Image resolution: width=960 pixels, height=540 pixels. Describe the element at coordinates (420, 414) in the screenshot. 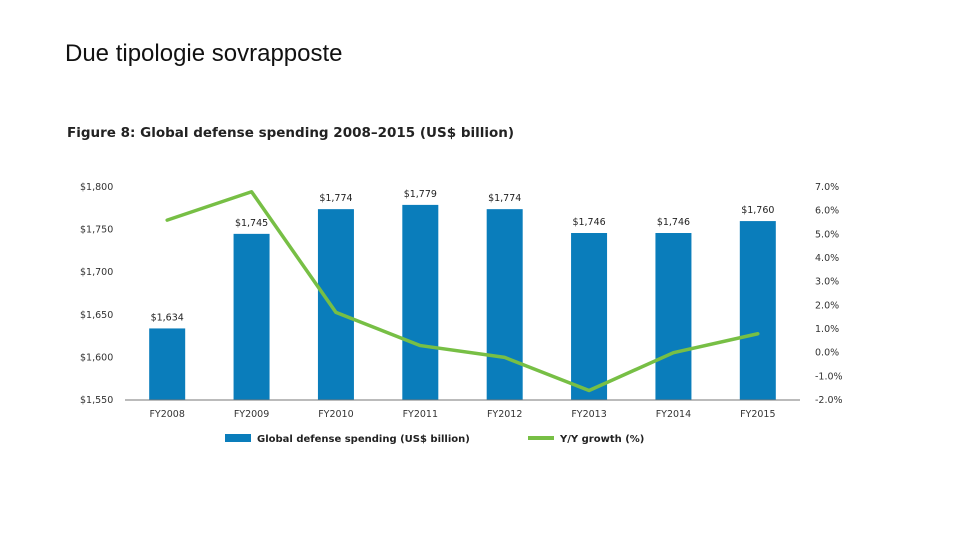

I see `x-axis-tick-label: FY2011` at that location.